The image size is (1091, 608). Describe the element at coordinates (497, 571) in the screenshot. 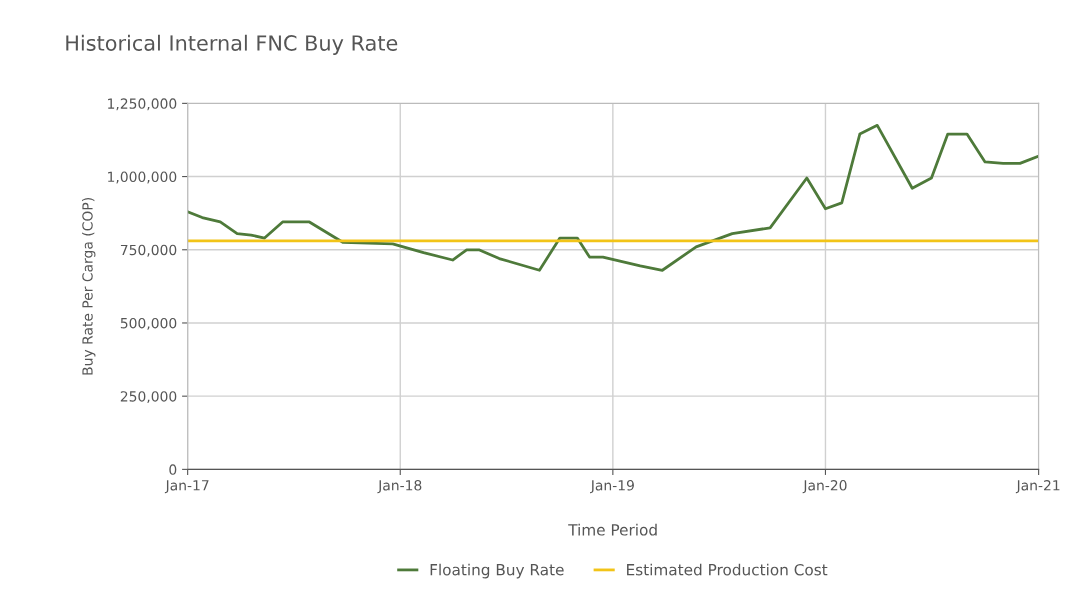

I see `legend-label: Floating Buy Rate` at that location.